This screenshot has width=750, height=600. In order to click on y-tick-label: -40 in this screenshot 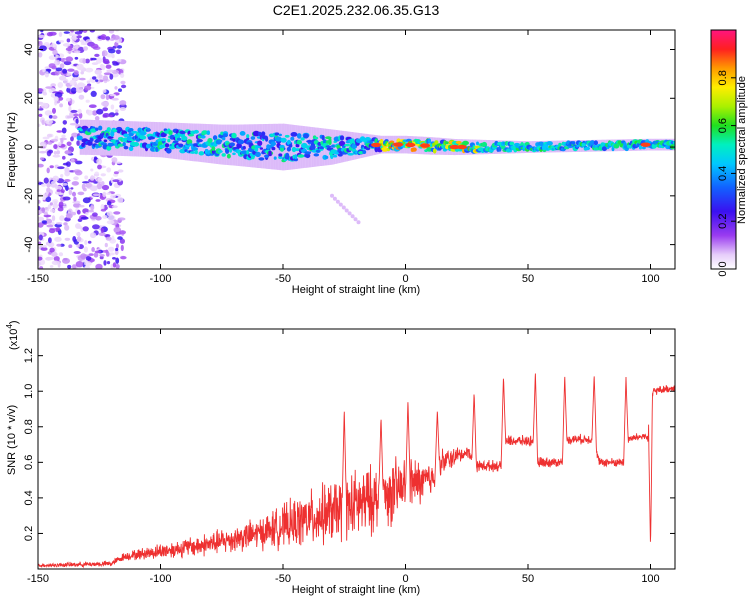, I will do `click(29, 245)`.